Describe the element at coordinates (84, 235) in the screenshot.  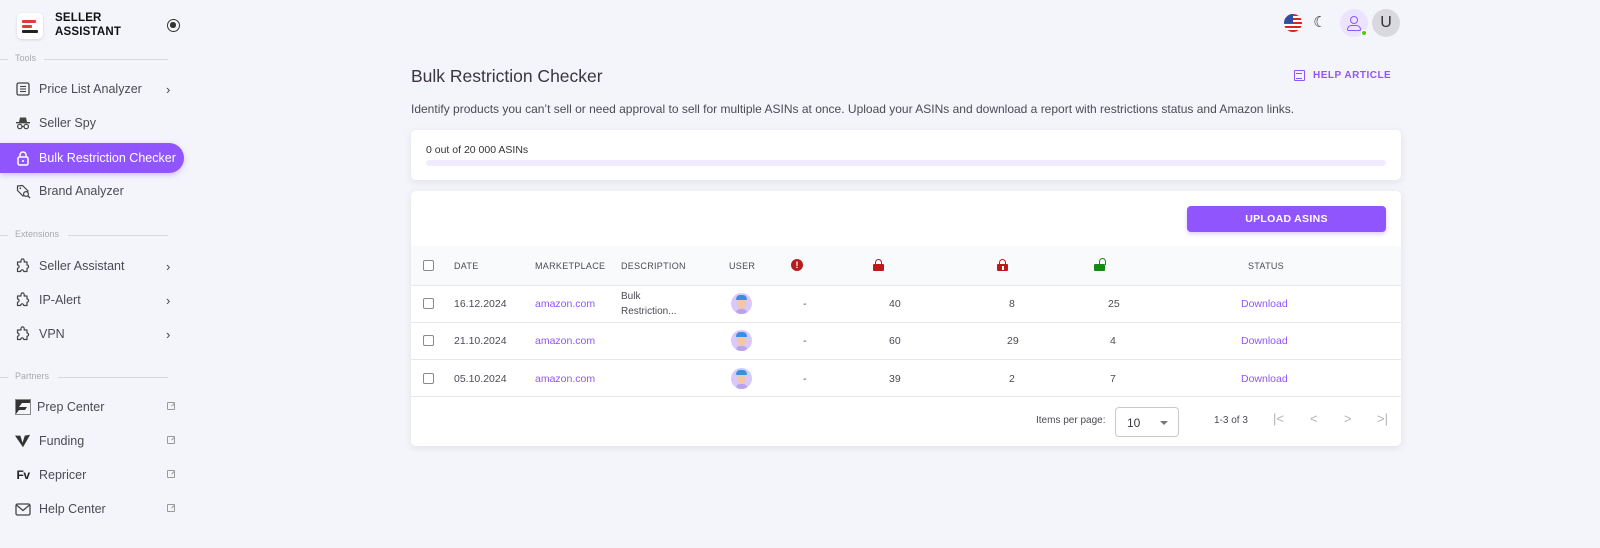
I see `section-label-extensions: Extensions` at that location.